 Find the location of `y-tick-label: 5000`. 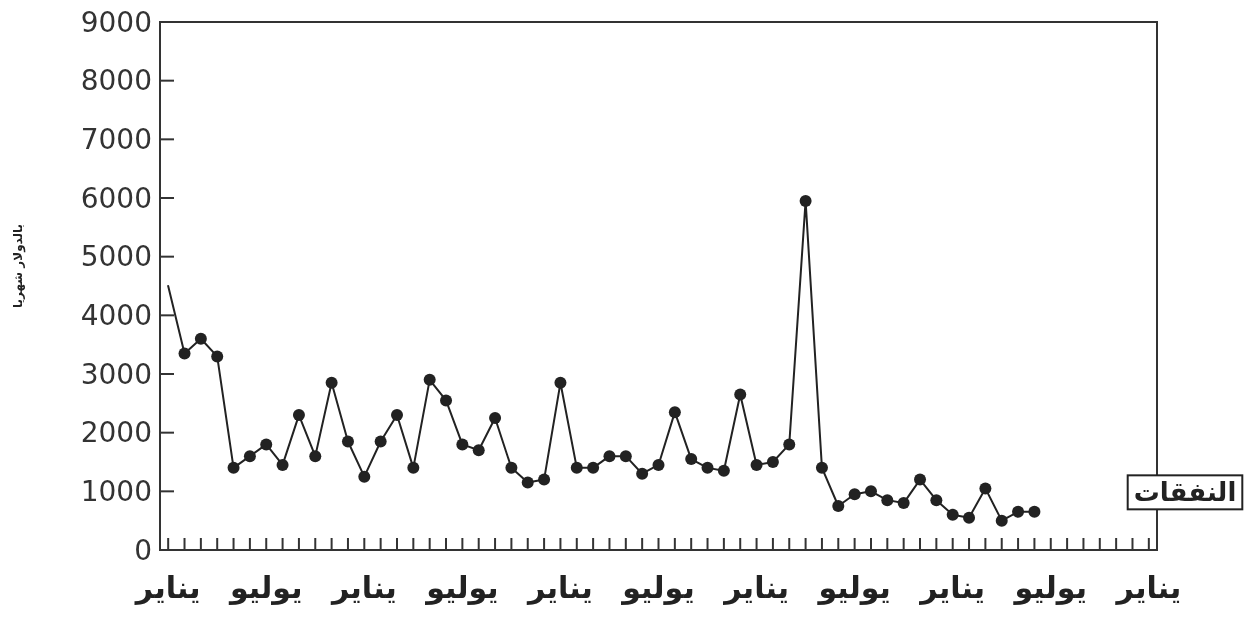

y-tick-label: 5000 is located at coordinates (116, 257).